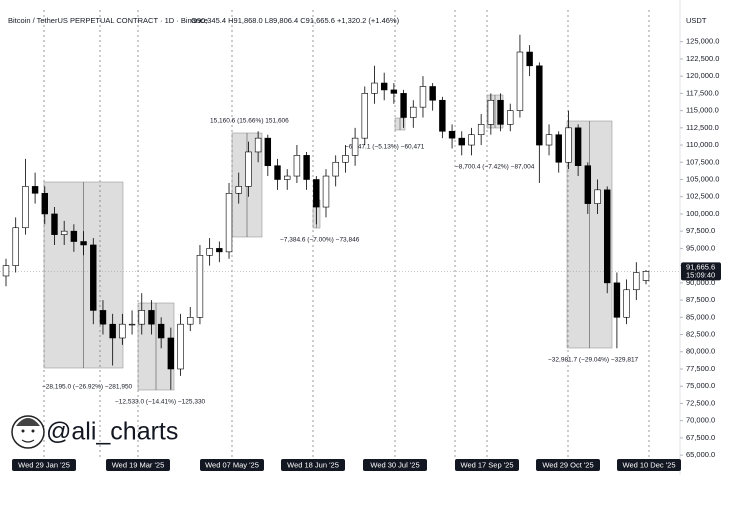  I want to click on x-tick-label: Wed 19 Mar '25, so click(138, 464).